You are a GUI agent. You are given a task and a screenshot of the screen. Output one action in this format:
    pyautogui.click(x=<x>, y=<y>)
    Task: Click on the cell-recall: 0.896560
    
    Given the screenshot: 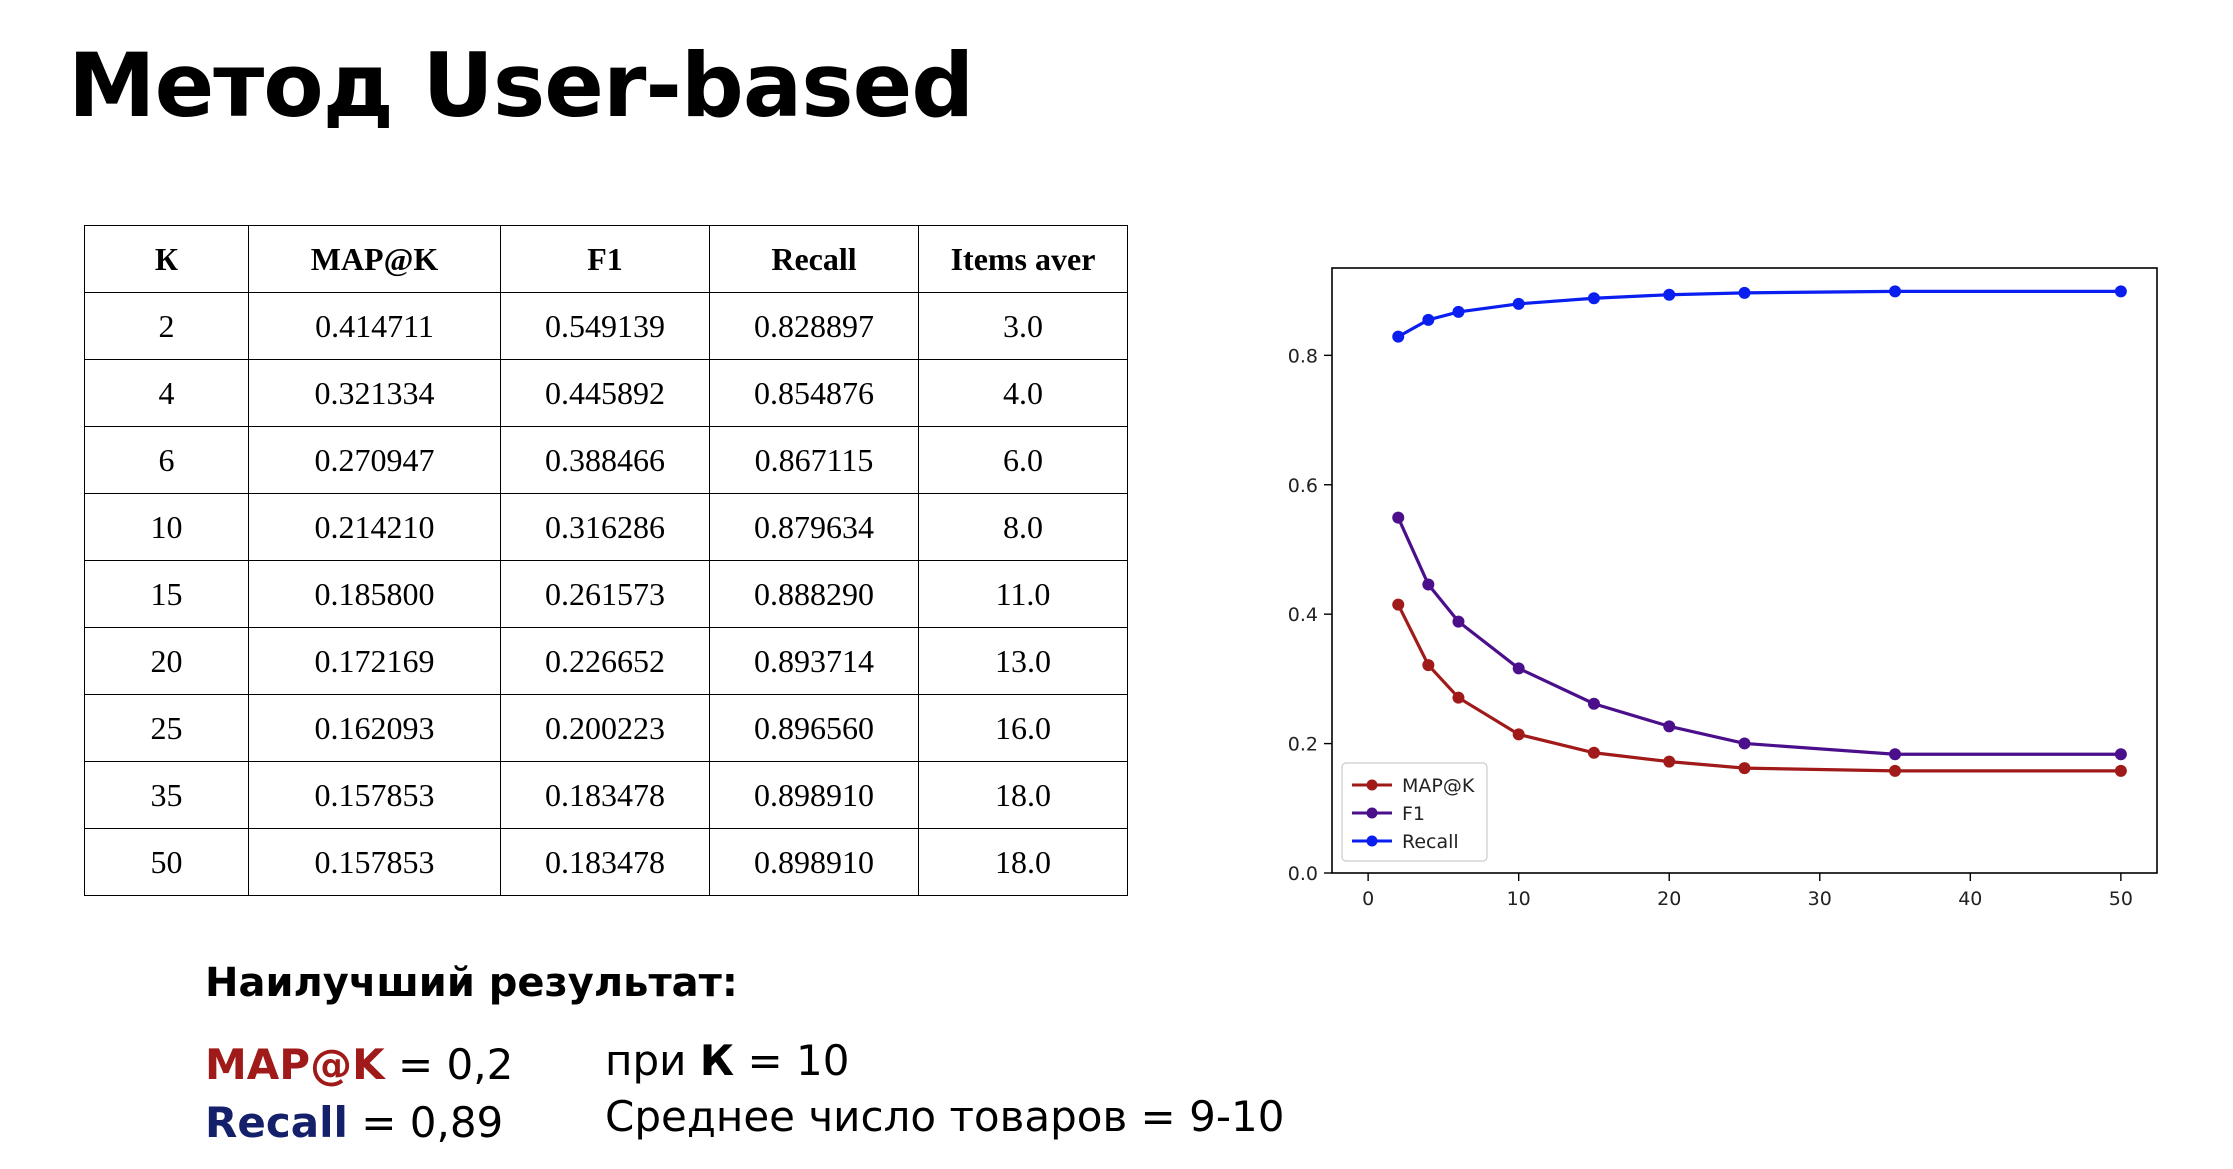 What is the action you would take?
    pyautogui.click(x=814, y=728)
    